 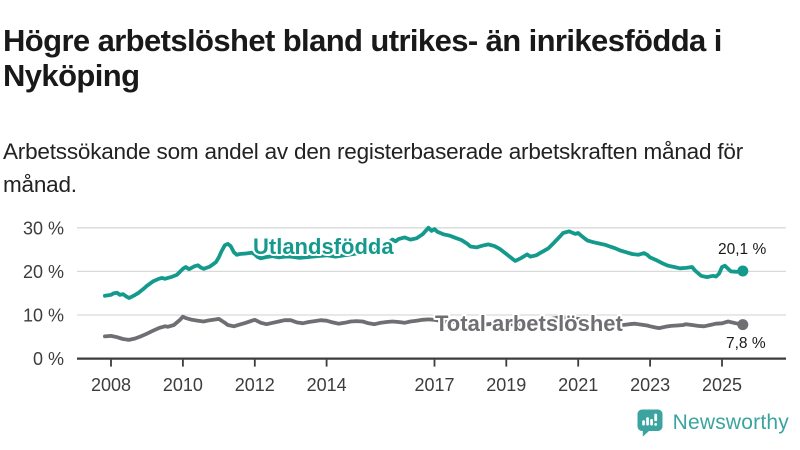 What do you see at coordinates (434, 385) in the screenshot?
I see `x-tick-label: 2017` at bounding box center [434, 385].